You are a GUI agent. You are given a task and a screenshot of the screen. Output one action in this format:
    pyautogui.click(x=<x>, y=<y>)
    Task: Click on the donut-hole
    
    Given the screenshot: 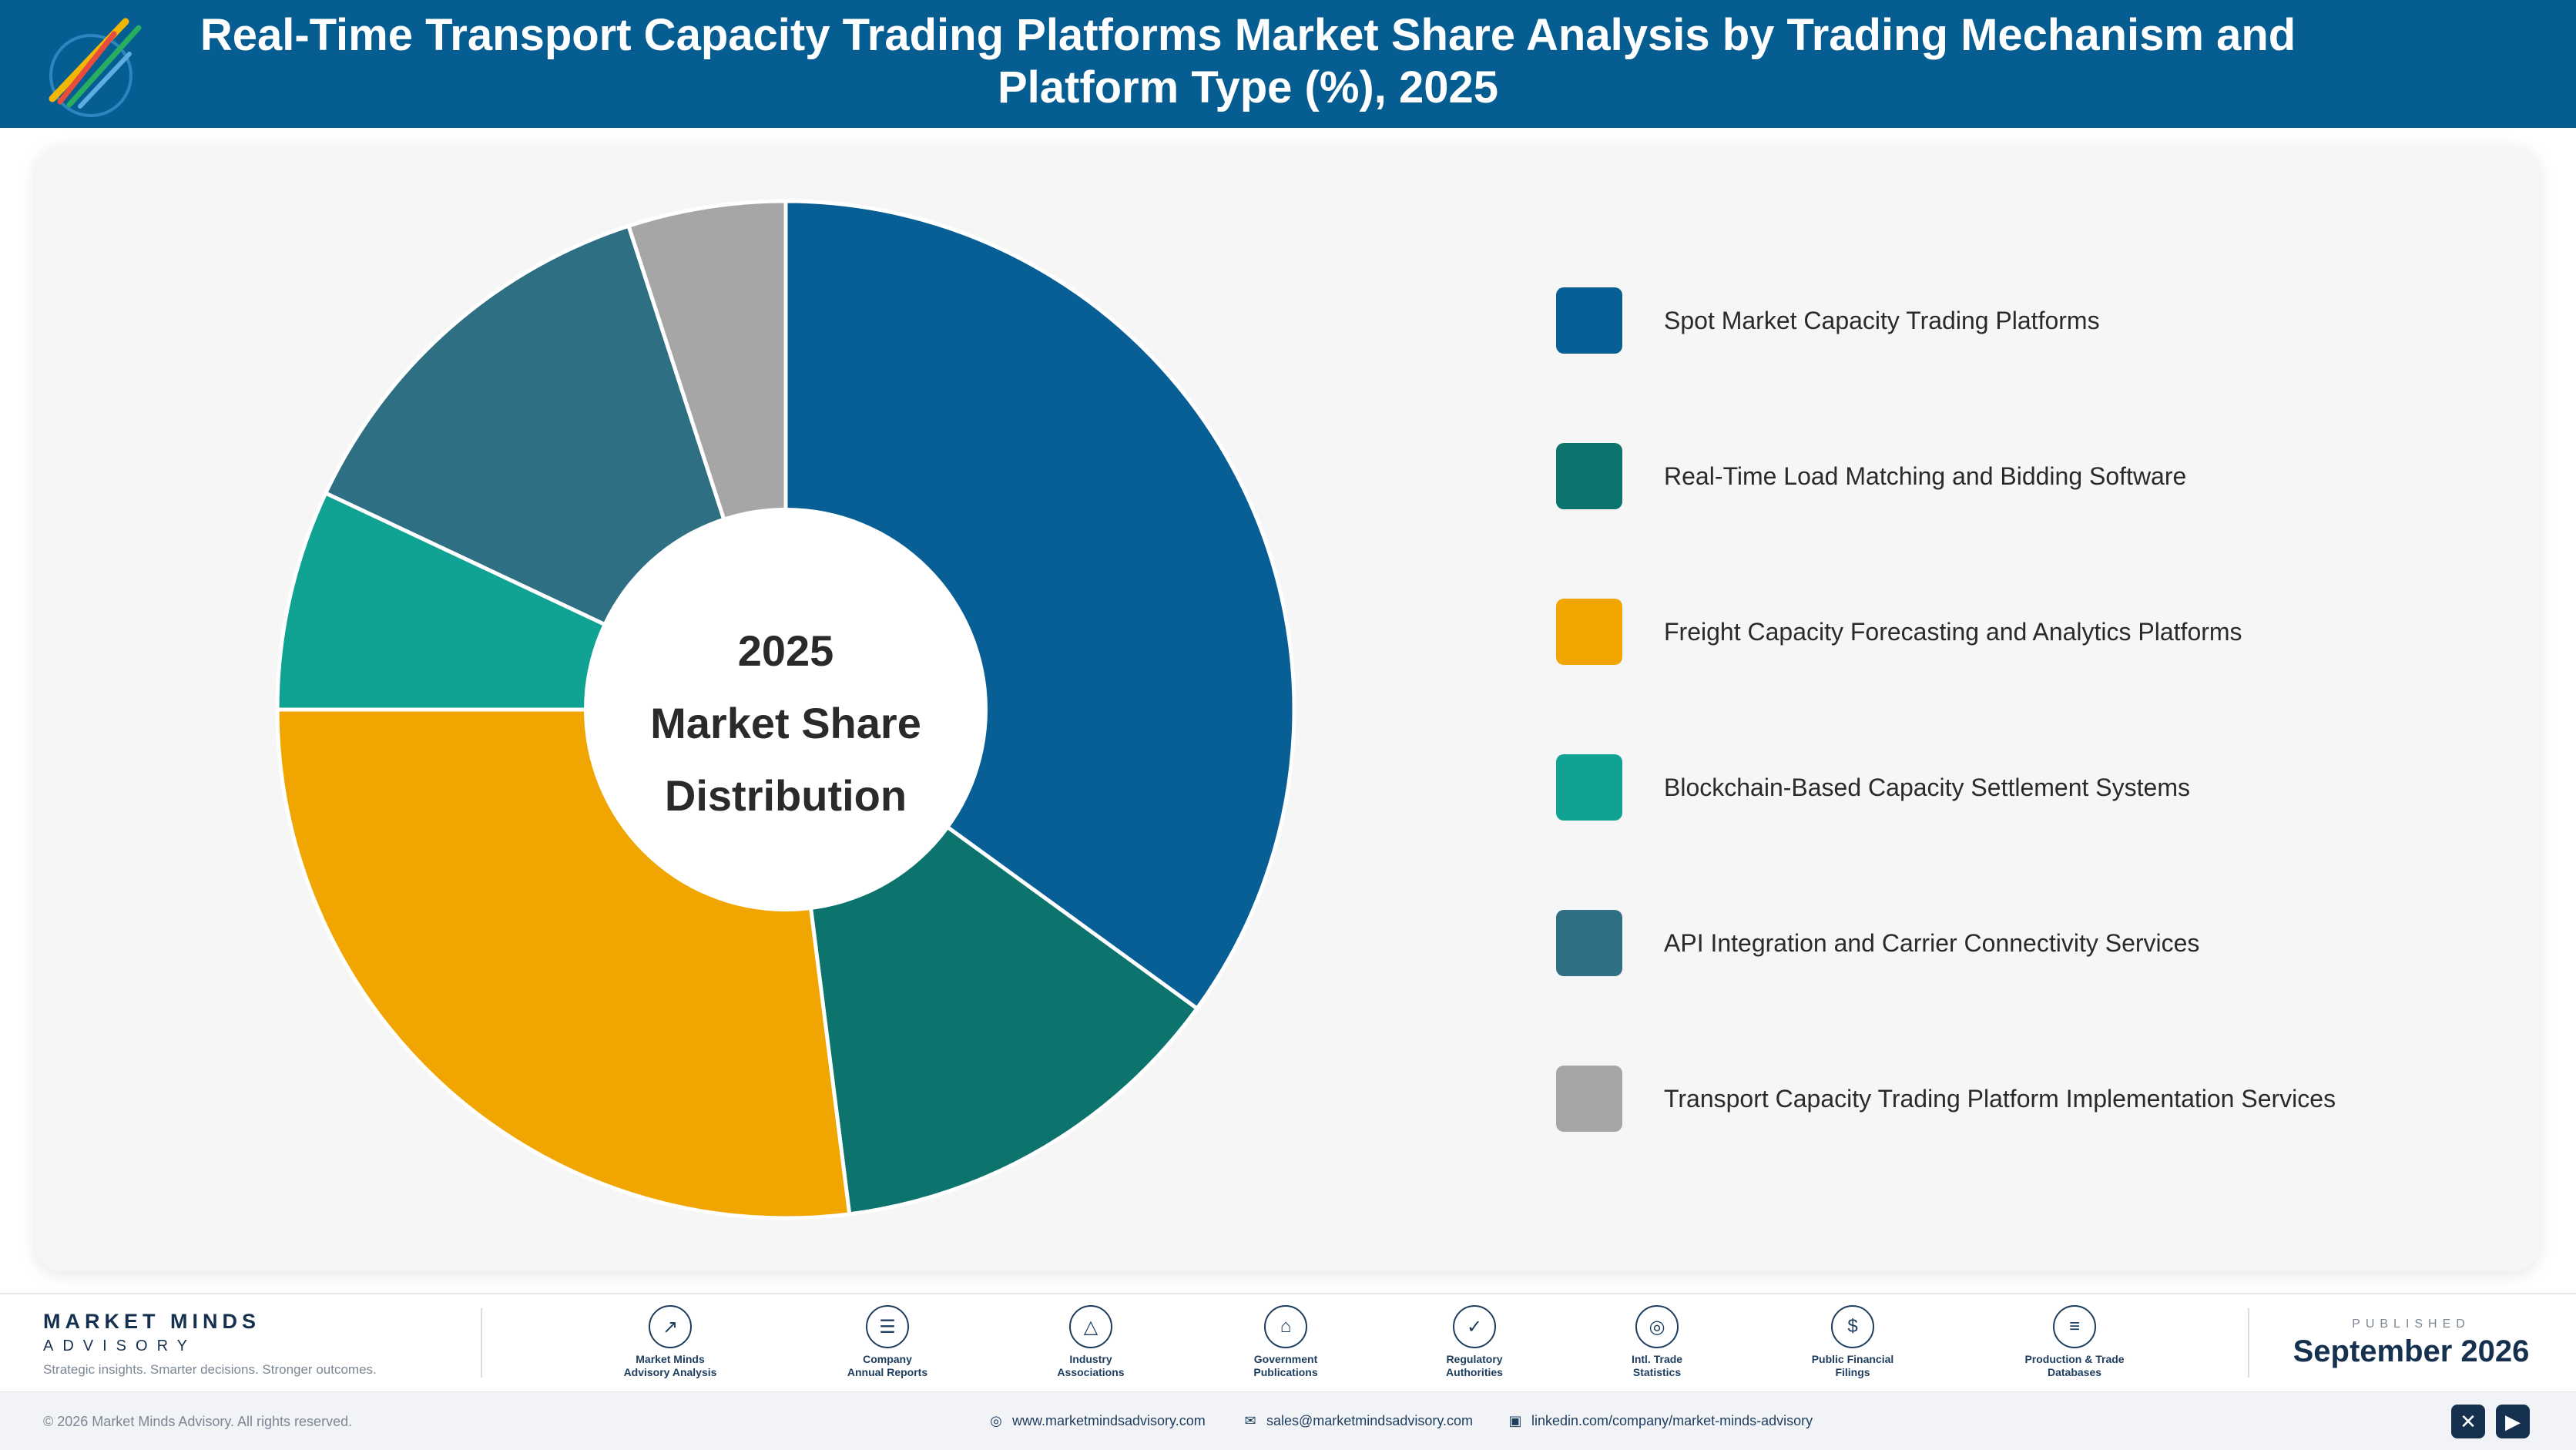 What is the action you would take?
    pyautogui.click(x=786, y=709)
    